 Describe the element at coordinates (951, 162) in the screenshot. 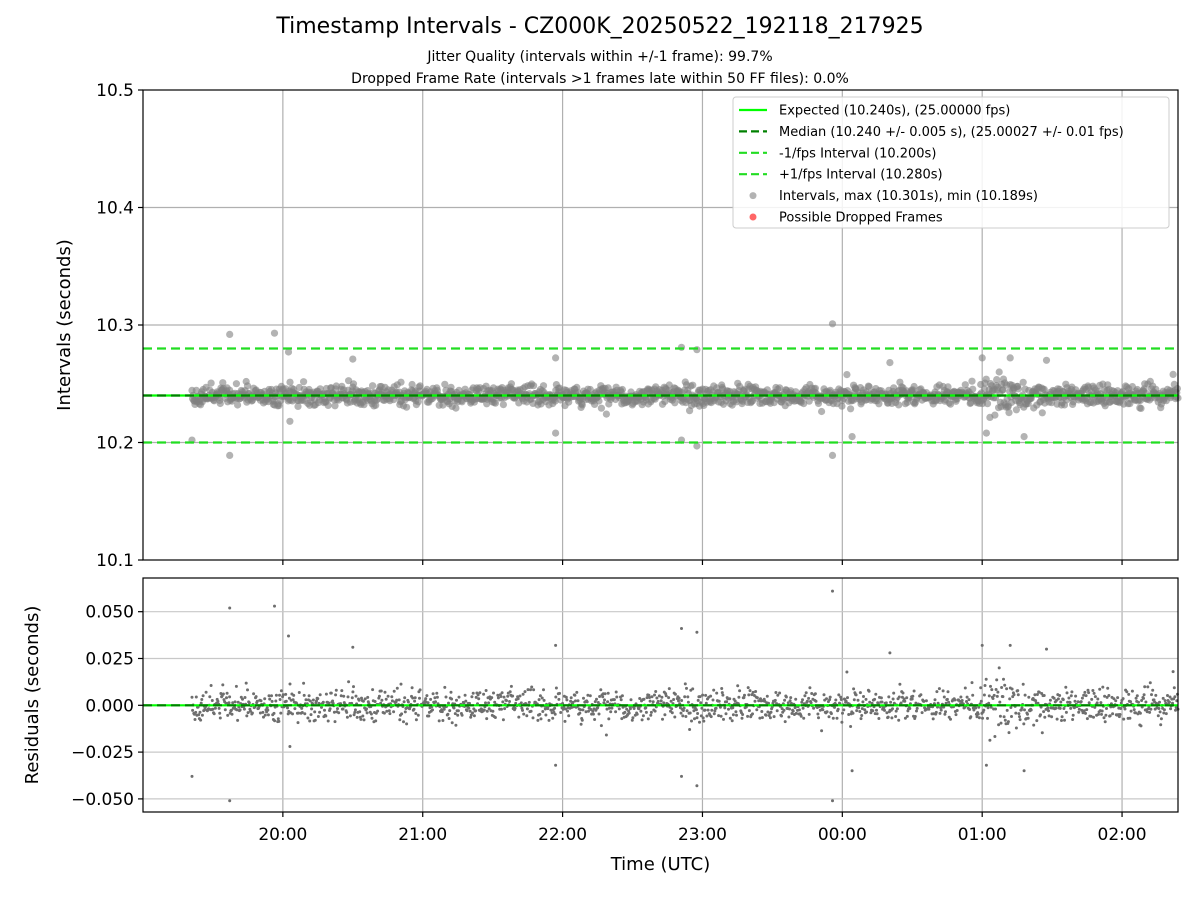

I see `legend-box` at that location.